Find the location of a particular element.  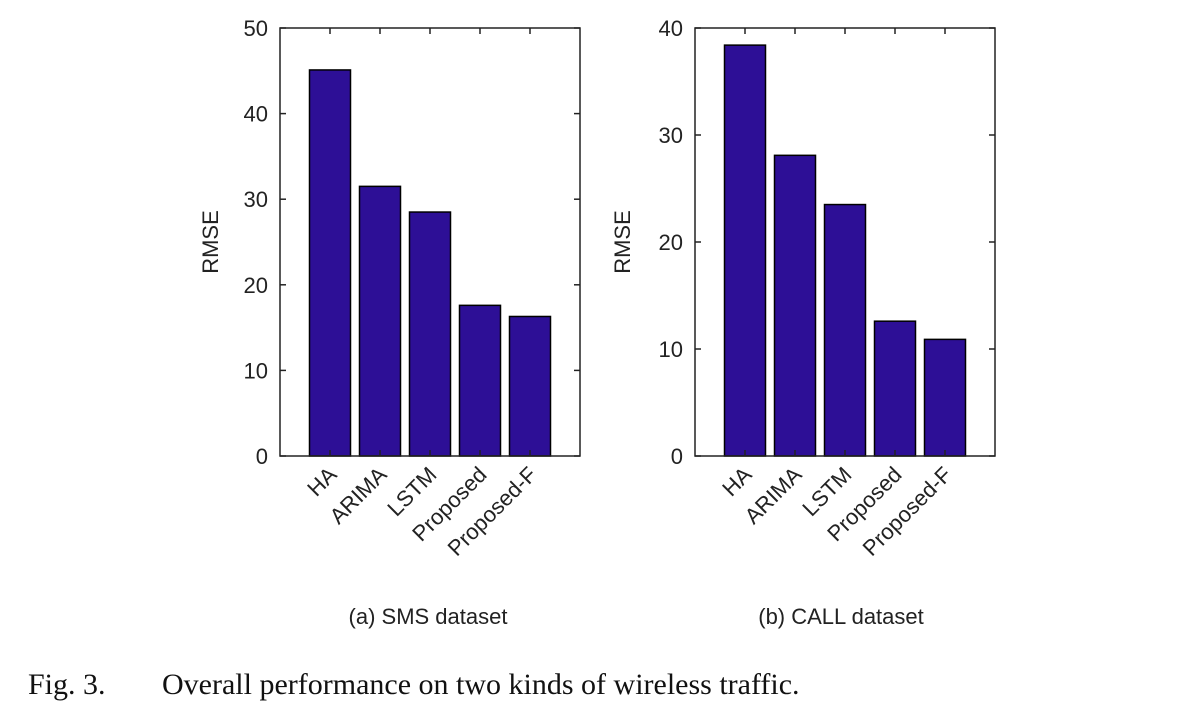

subcaption-call: (b) CALL dataset is located at coordinates (841, 616).